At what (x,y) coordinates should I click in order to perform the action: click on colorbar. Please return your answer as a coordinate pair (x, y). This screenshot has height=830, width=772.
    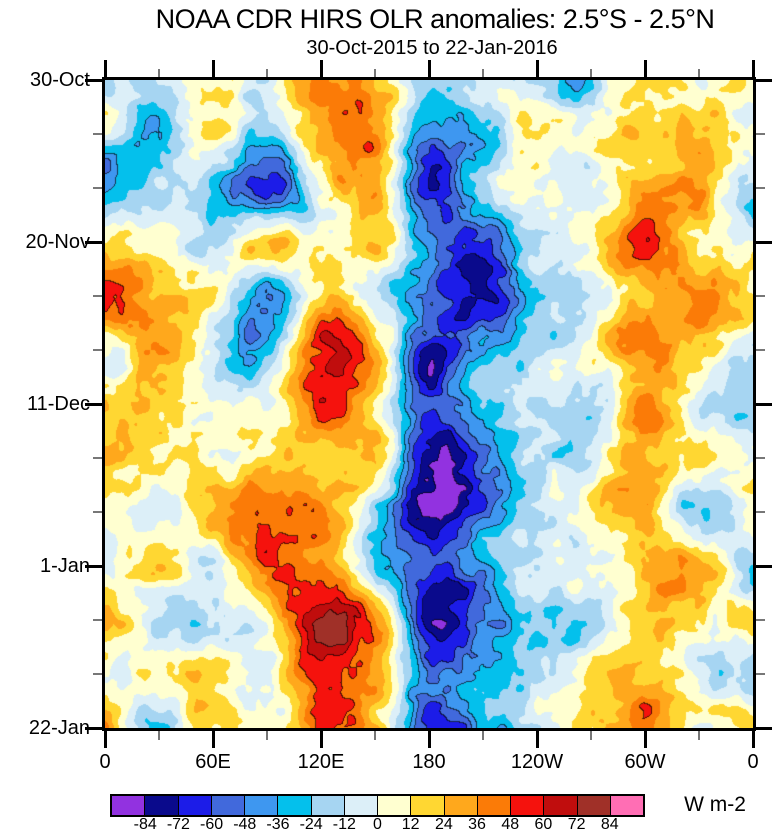
    Looking at the image, I should click on (377, 805).